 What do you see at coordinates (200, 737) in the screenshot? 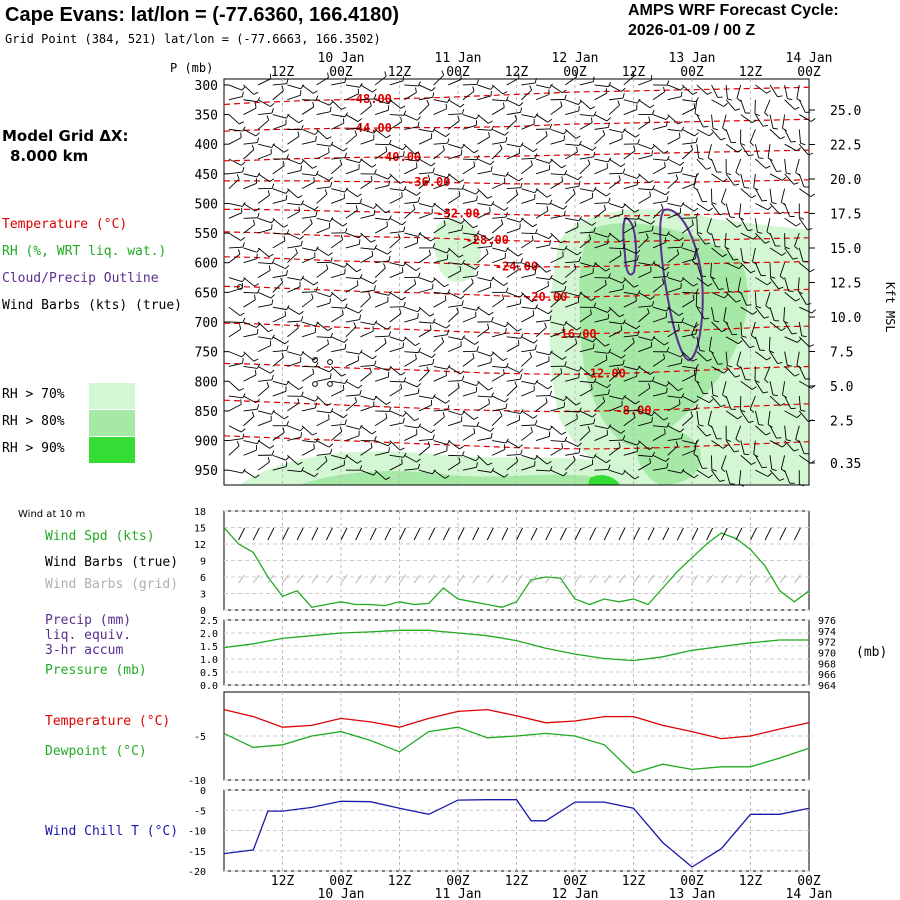
I see `temp-y-tick: -5` at bounding box center [200, 737].